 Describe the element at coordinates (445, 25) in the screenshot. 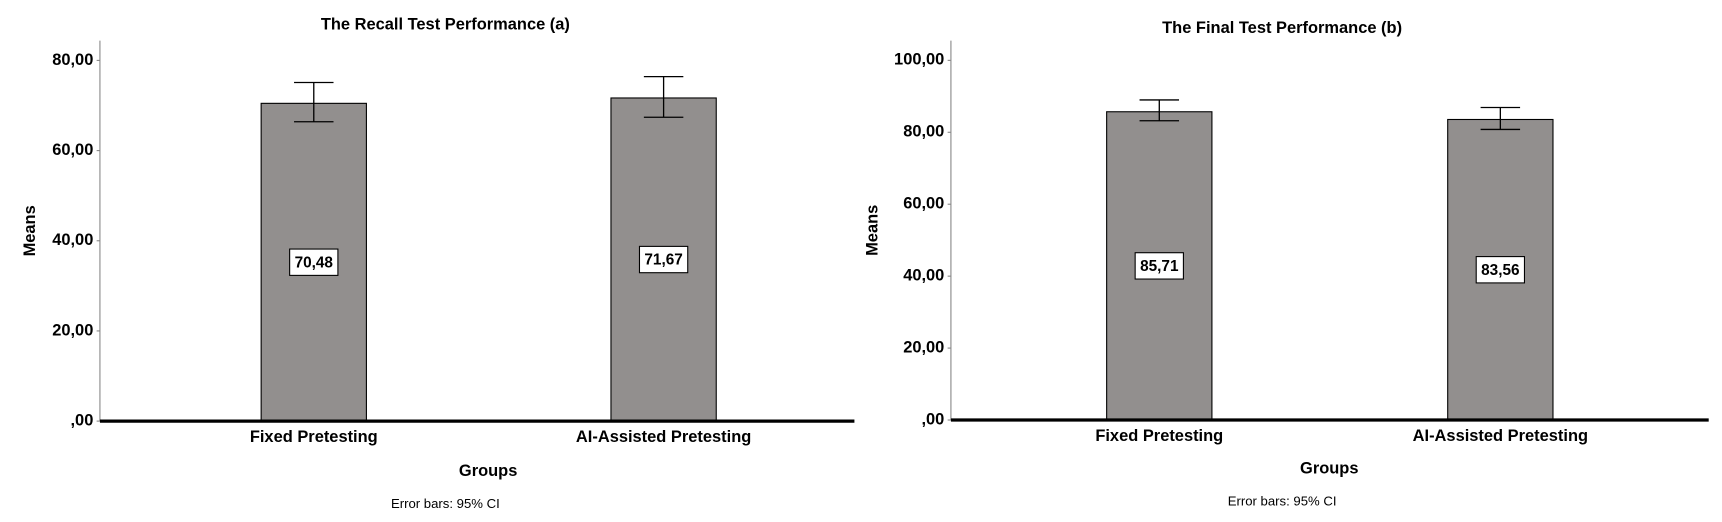

I see `chart-title: The Recall Test Performance (a)` at that location.